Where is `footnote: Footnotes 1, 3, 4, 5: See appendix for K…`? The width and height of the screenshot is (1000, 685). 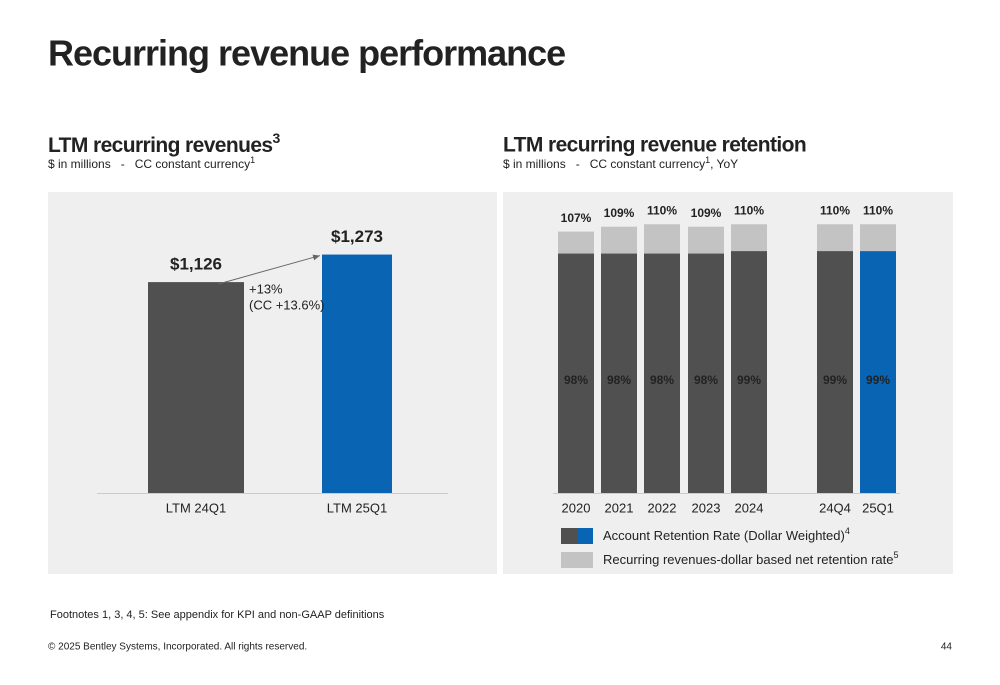 footnote: Footnotes 1, 3, 4, 5: See appendix for K… is located at coordinates (217, 615).